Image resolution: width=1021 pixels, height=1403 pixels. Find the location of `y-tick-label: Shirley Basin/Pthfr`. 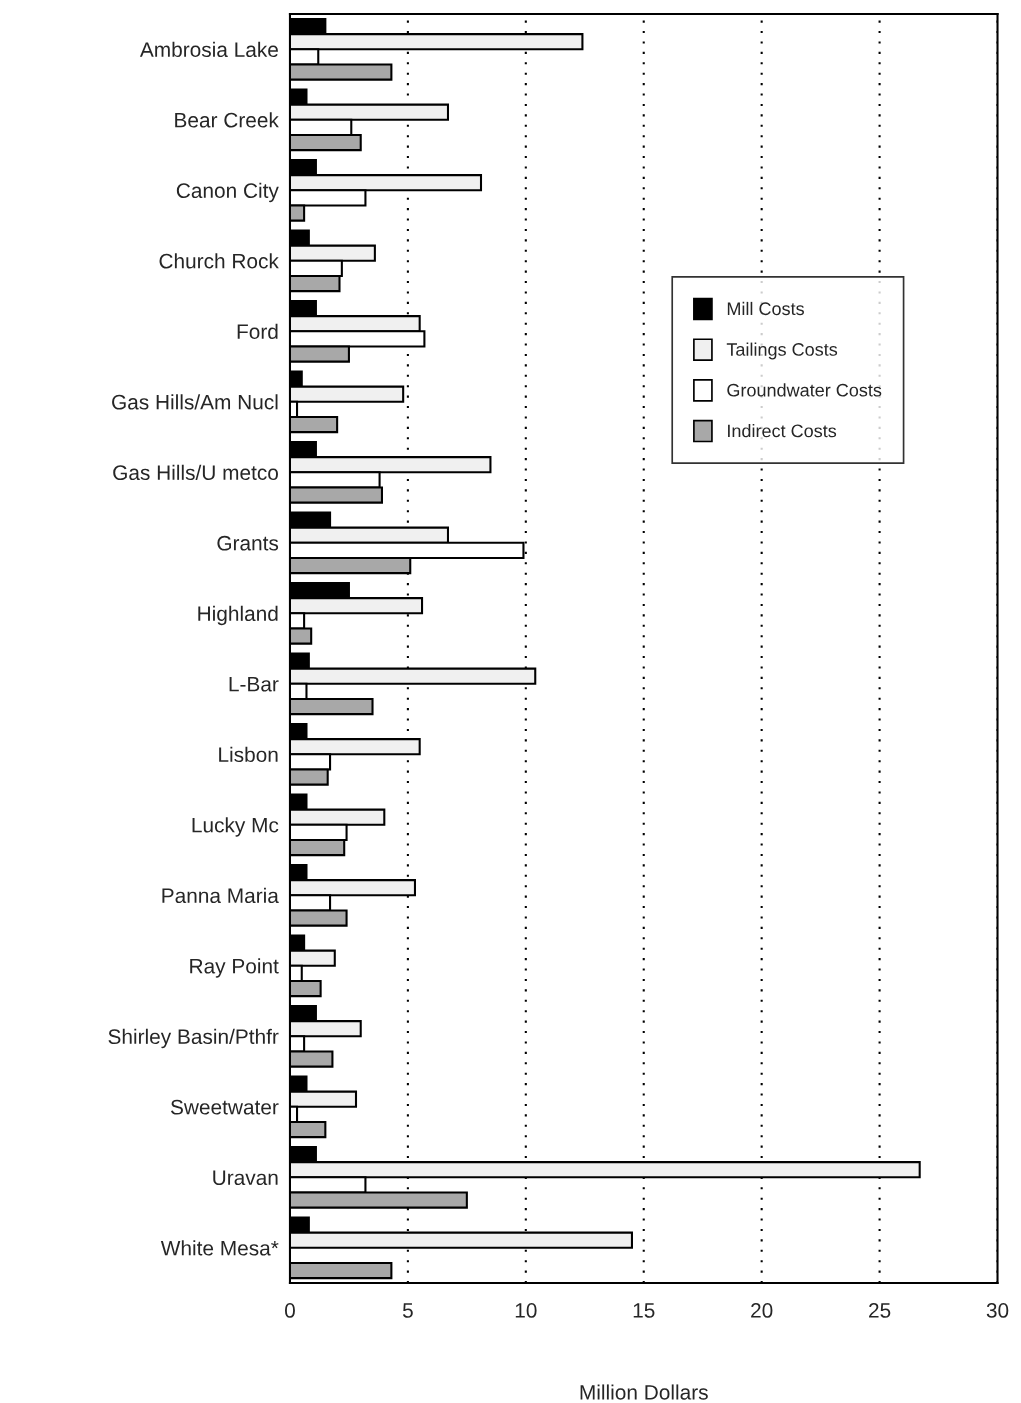

y-tick-label: Shirley Basin/Pthfr is located at coordinates (193, 1038).